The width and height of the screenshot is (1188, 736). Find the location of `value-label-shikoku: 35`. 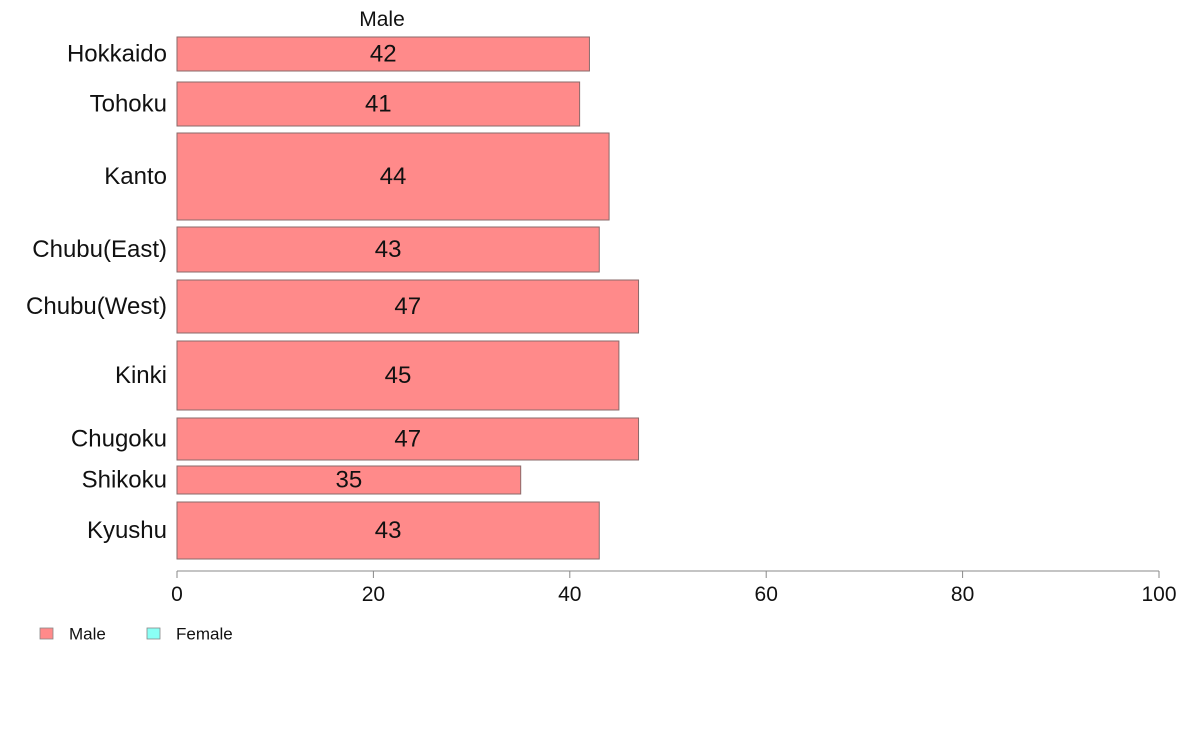

value-label-shikoku: 35 is located at coordinates (348, 480).